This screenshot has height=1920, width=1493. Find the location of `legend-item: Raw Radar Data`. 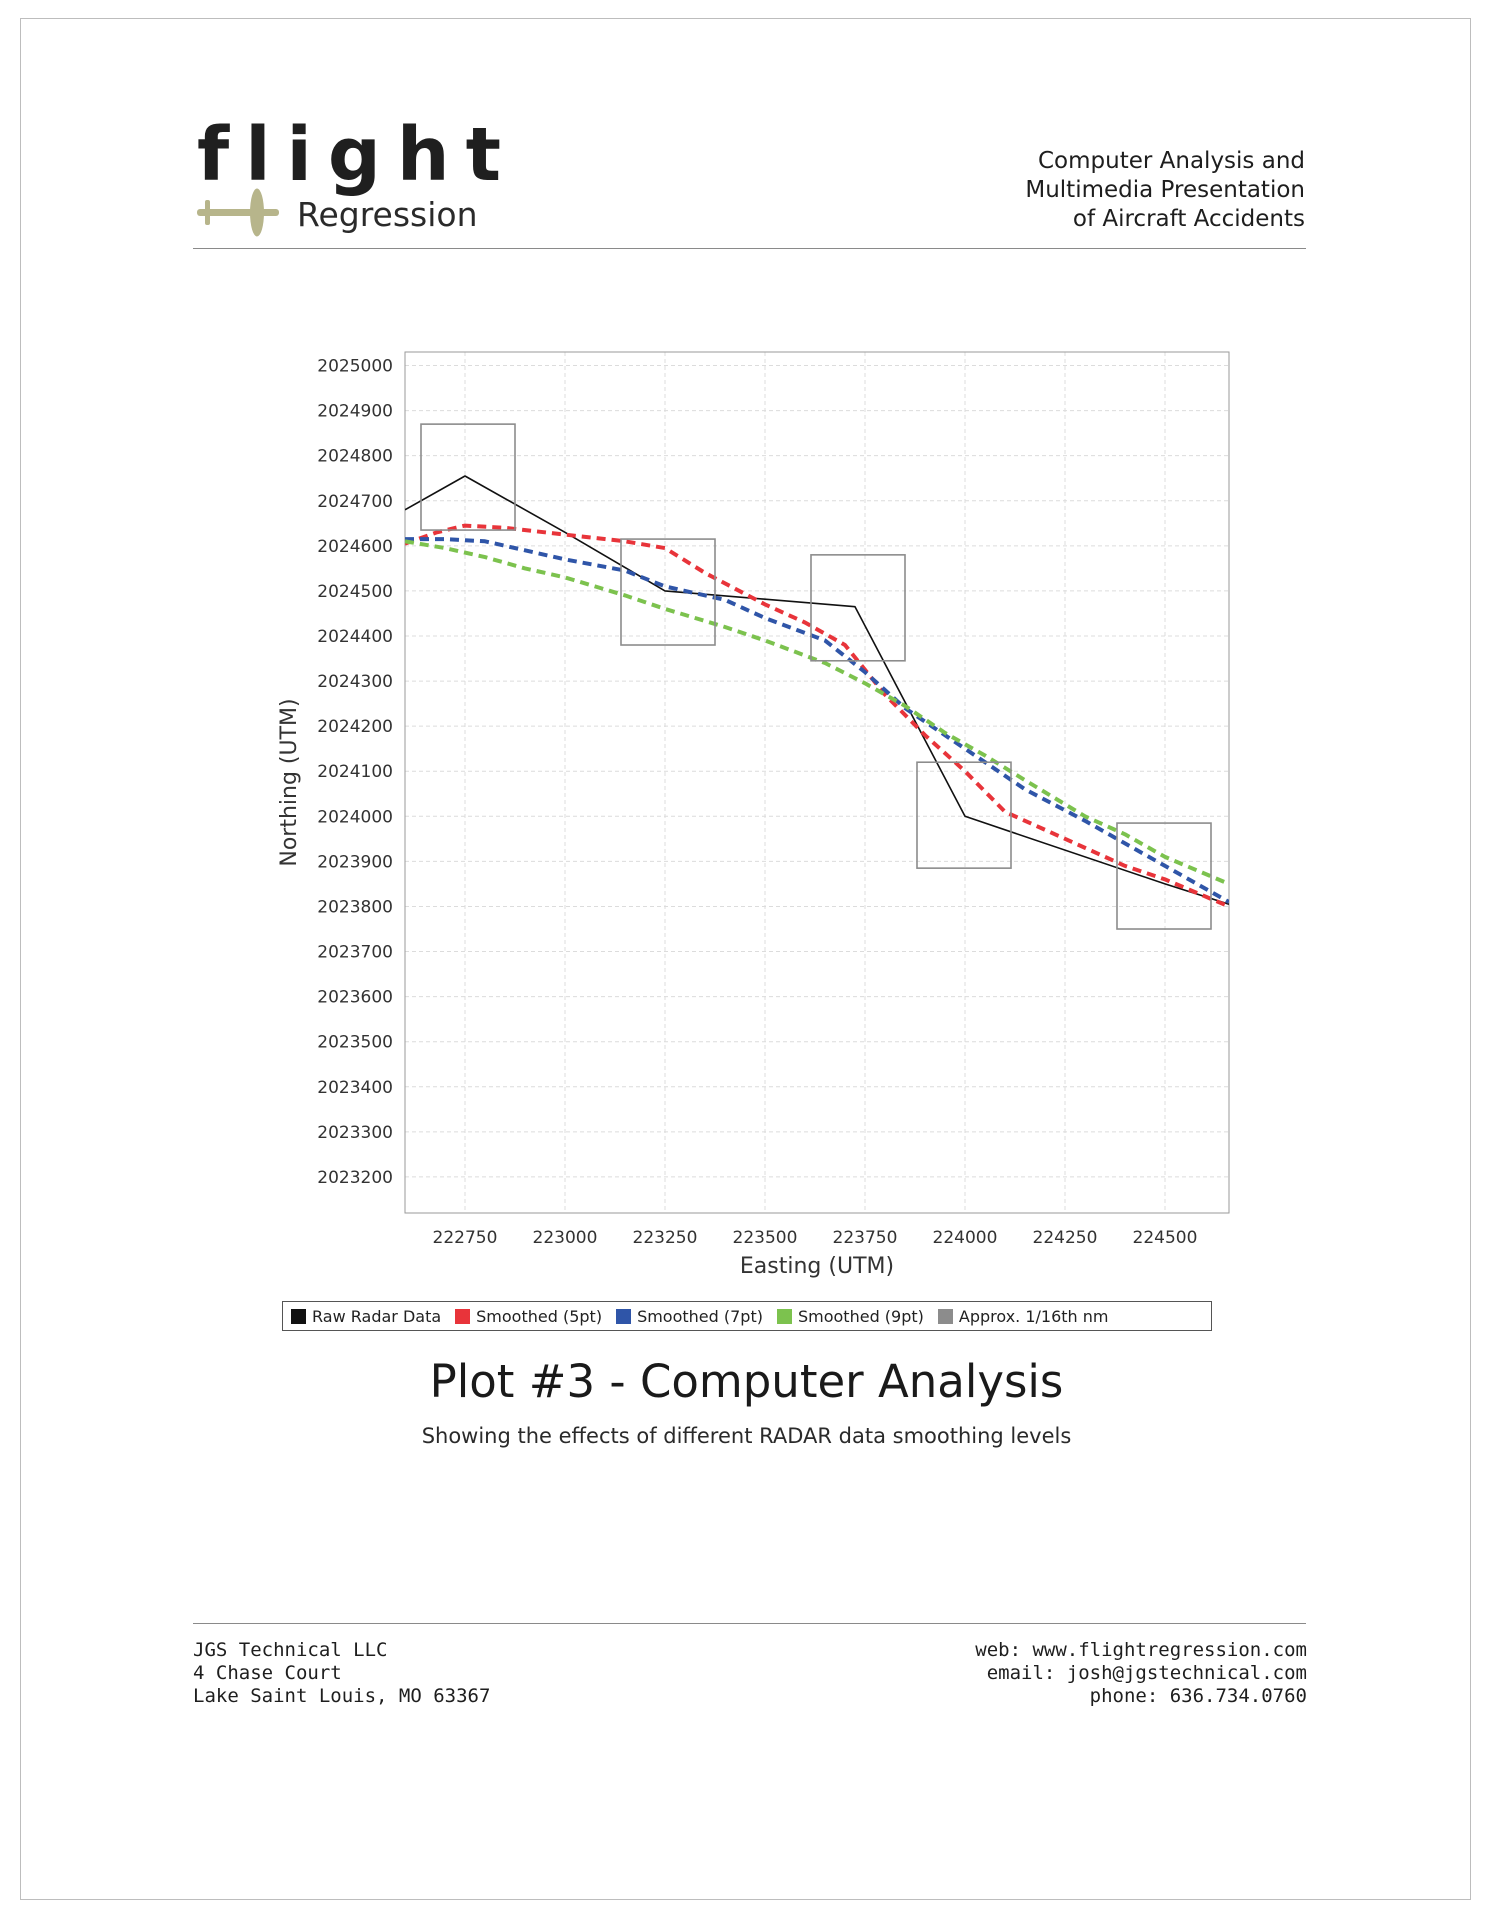

legend-item: Raw Radar Data is located at coordinates (366, 1316).